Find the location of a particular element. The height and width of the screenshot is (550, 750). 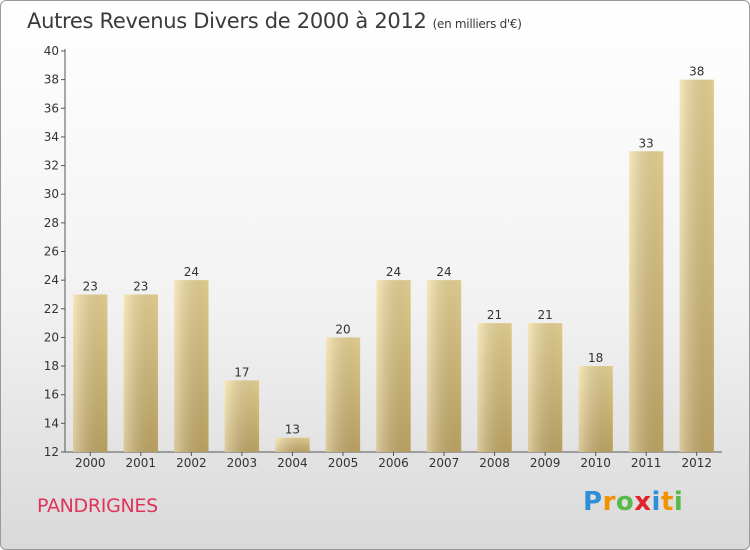

y-tick-label: 24 is located at coordinates (51, 280).